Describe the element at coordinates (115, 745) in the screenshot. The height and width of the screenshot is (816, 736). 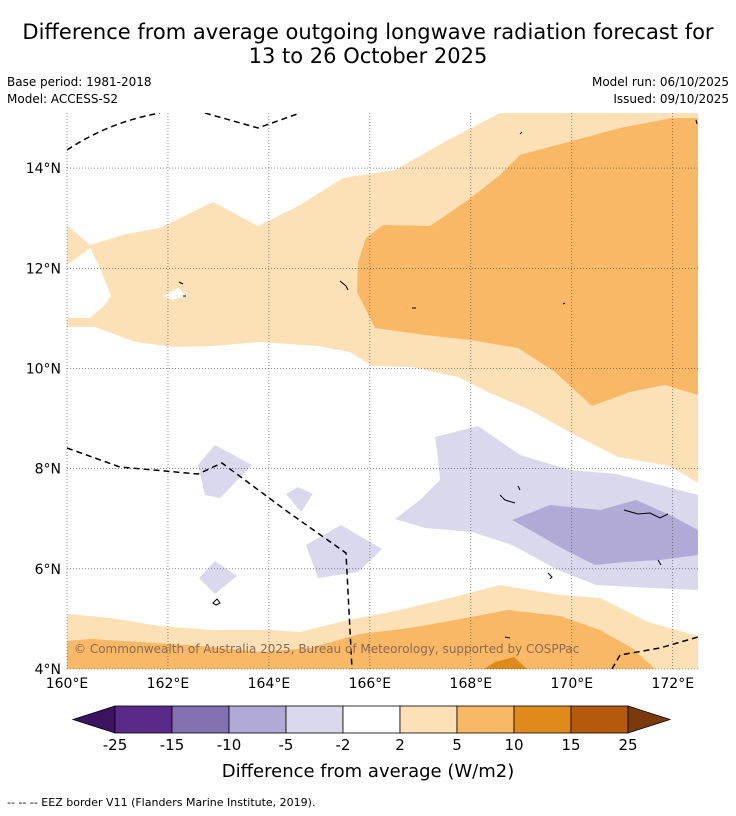
I see `colorbar-tick-label: -25` at that location.